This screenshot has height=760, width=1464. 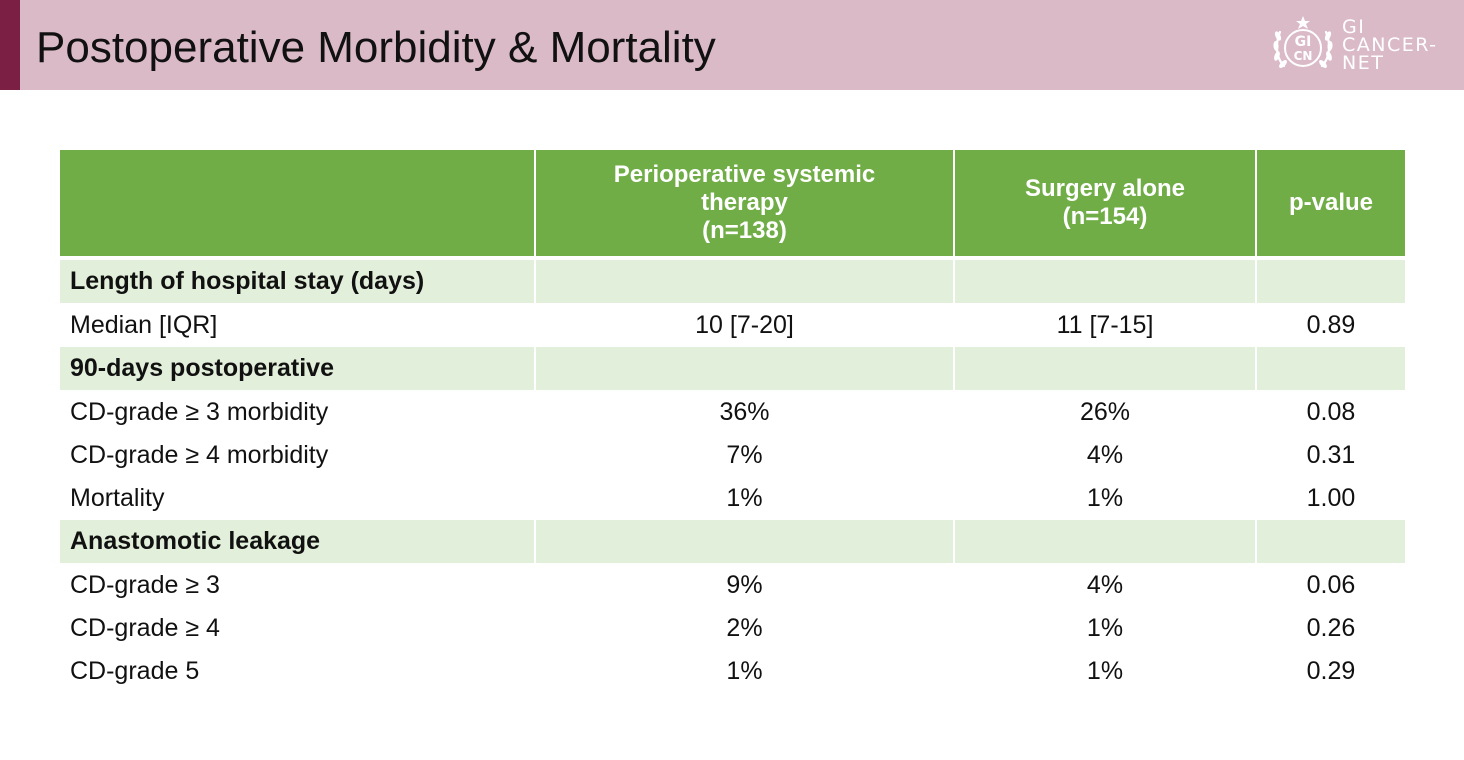 I want to click on section-label: 90-days postoperative, so click(x=298, y=369).